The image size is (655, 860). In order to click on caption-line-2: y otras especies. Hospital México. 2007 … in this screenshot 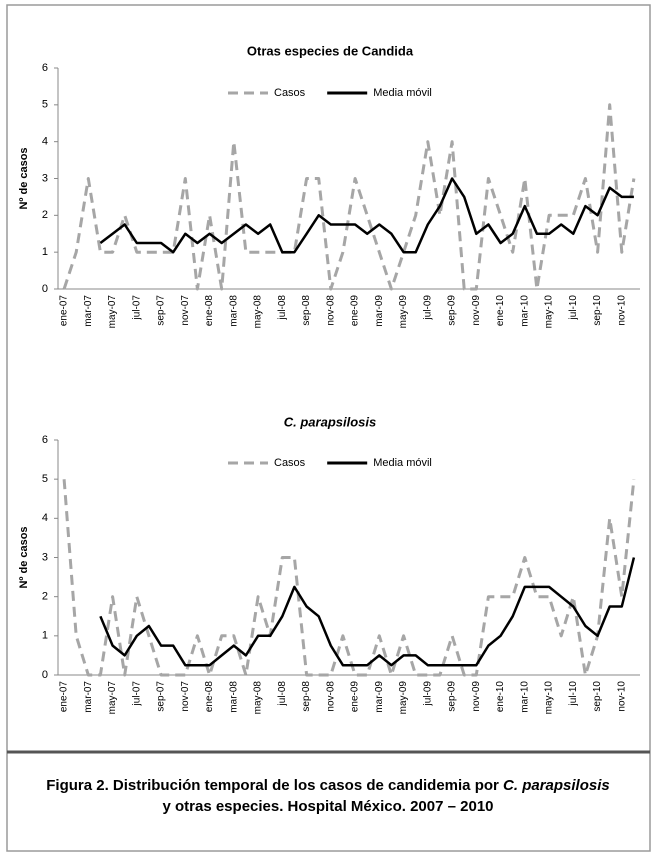, I will do `click(327, 806)`.